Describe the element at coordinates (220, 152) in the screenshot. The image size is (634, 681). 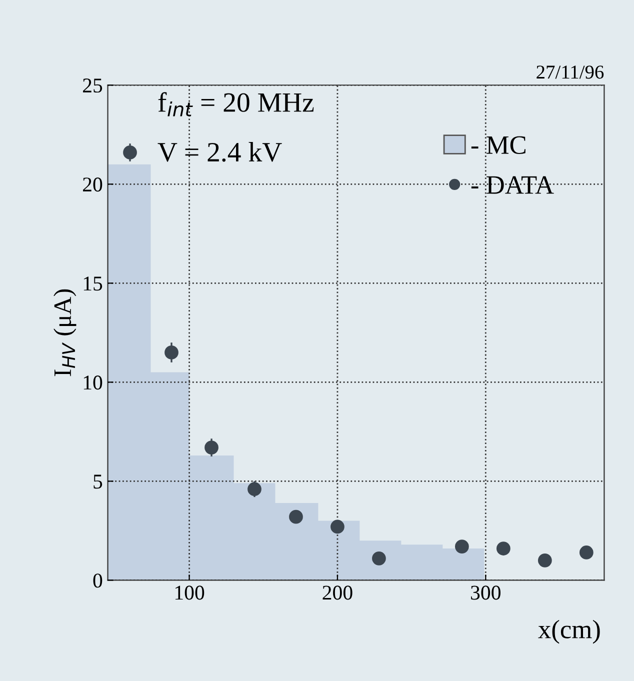
I see `annotation: V = 2.4 kV` at that location.